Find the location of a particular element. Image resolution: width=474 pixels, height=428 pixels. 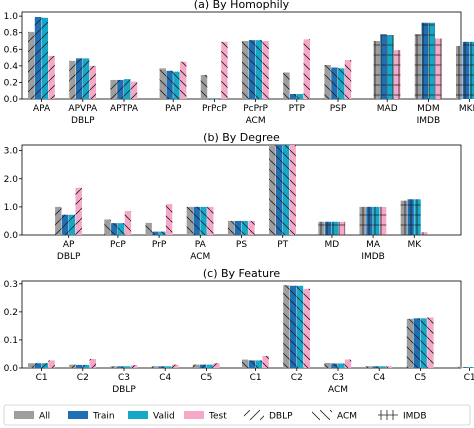

legend-label: IMDB is located at coordinates (415, 417).